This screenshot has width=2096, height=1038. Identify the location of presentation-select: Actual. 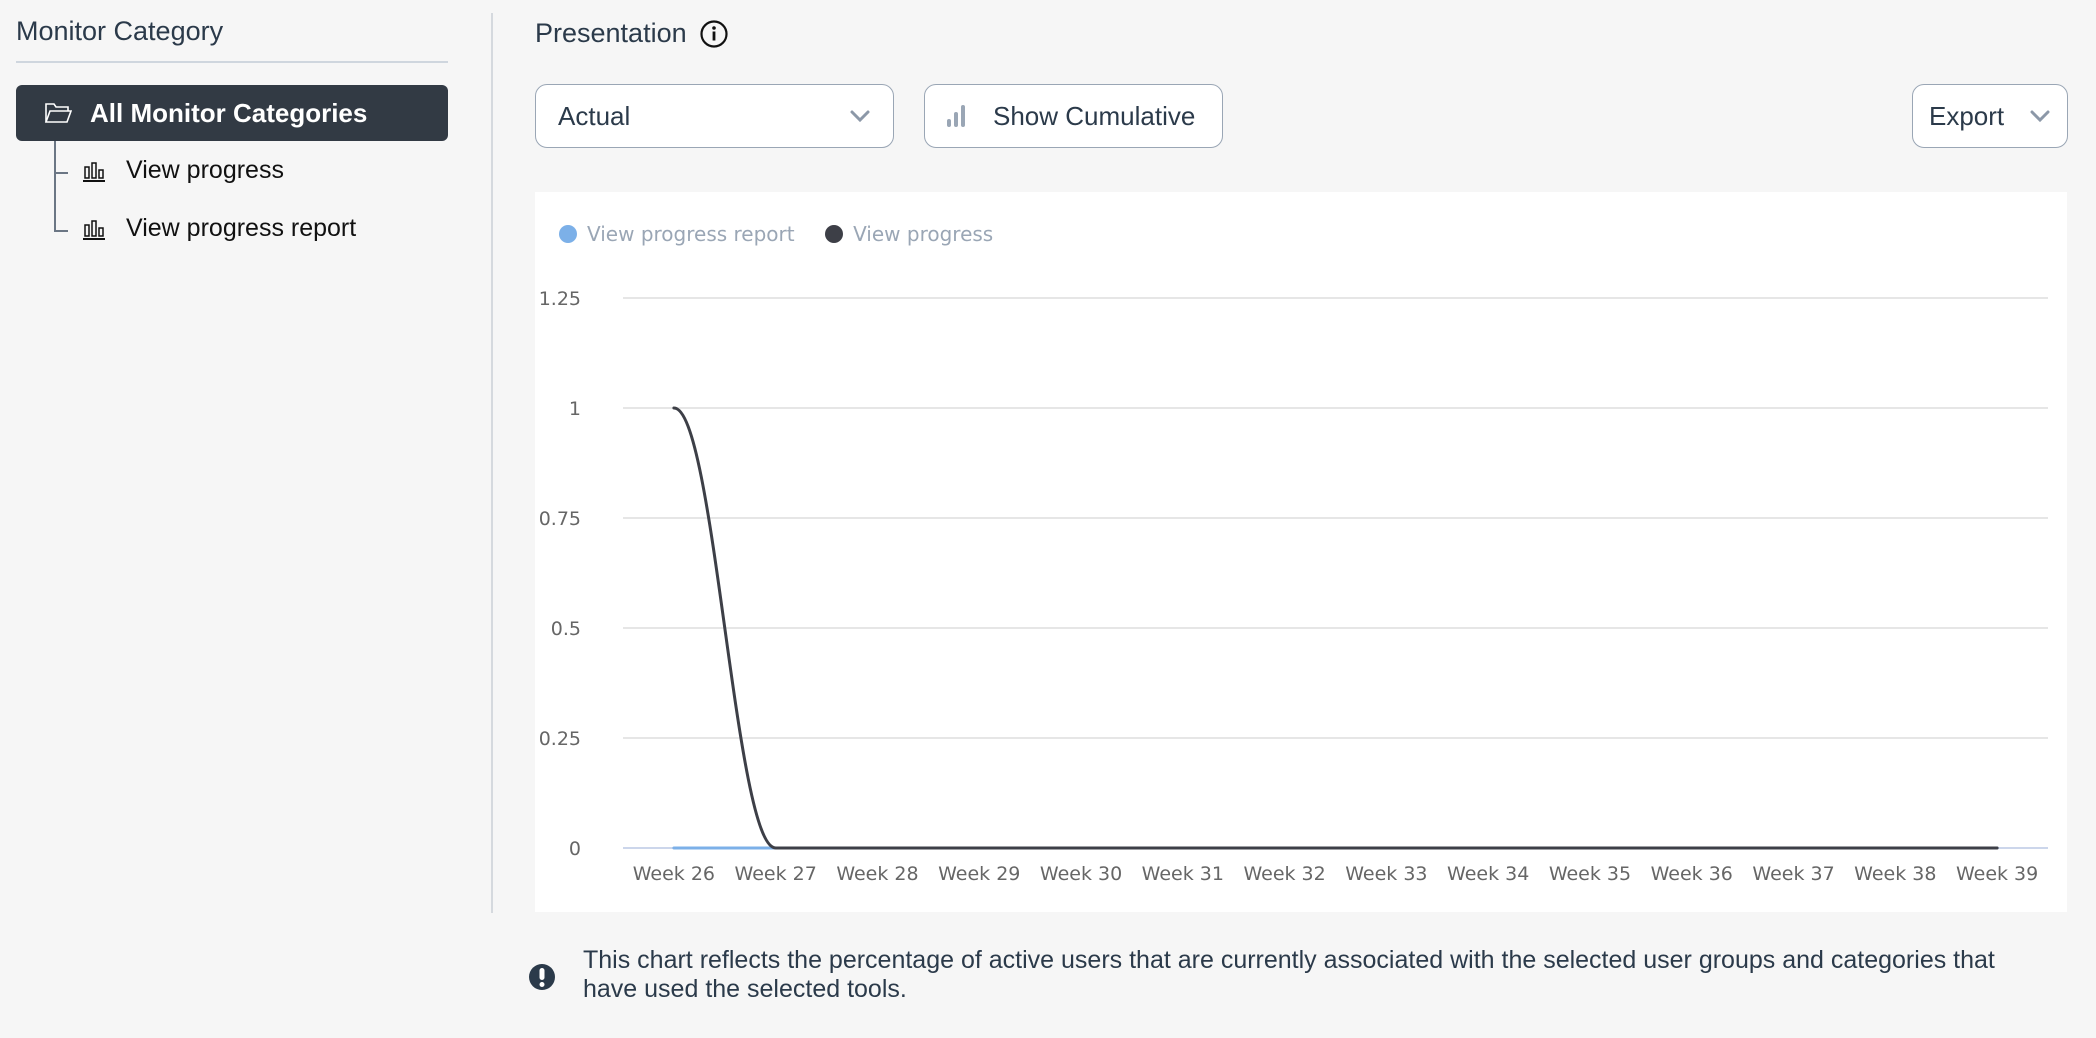
(714, 116).